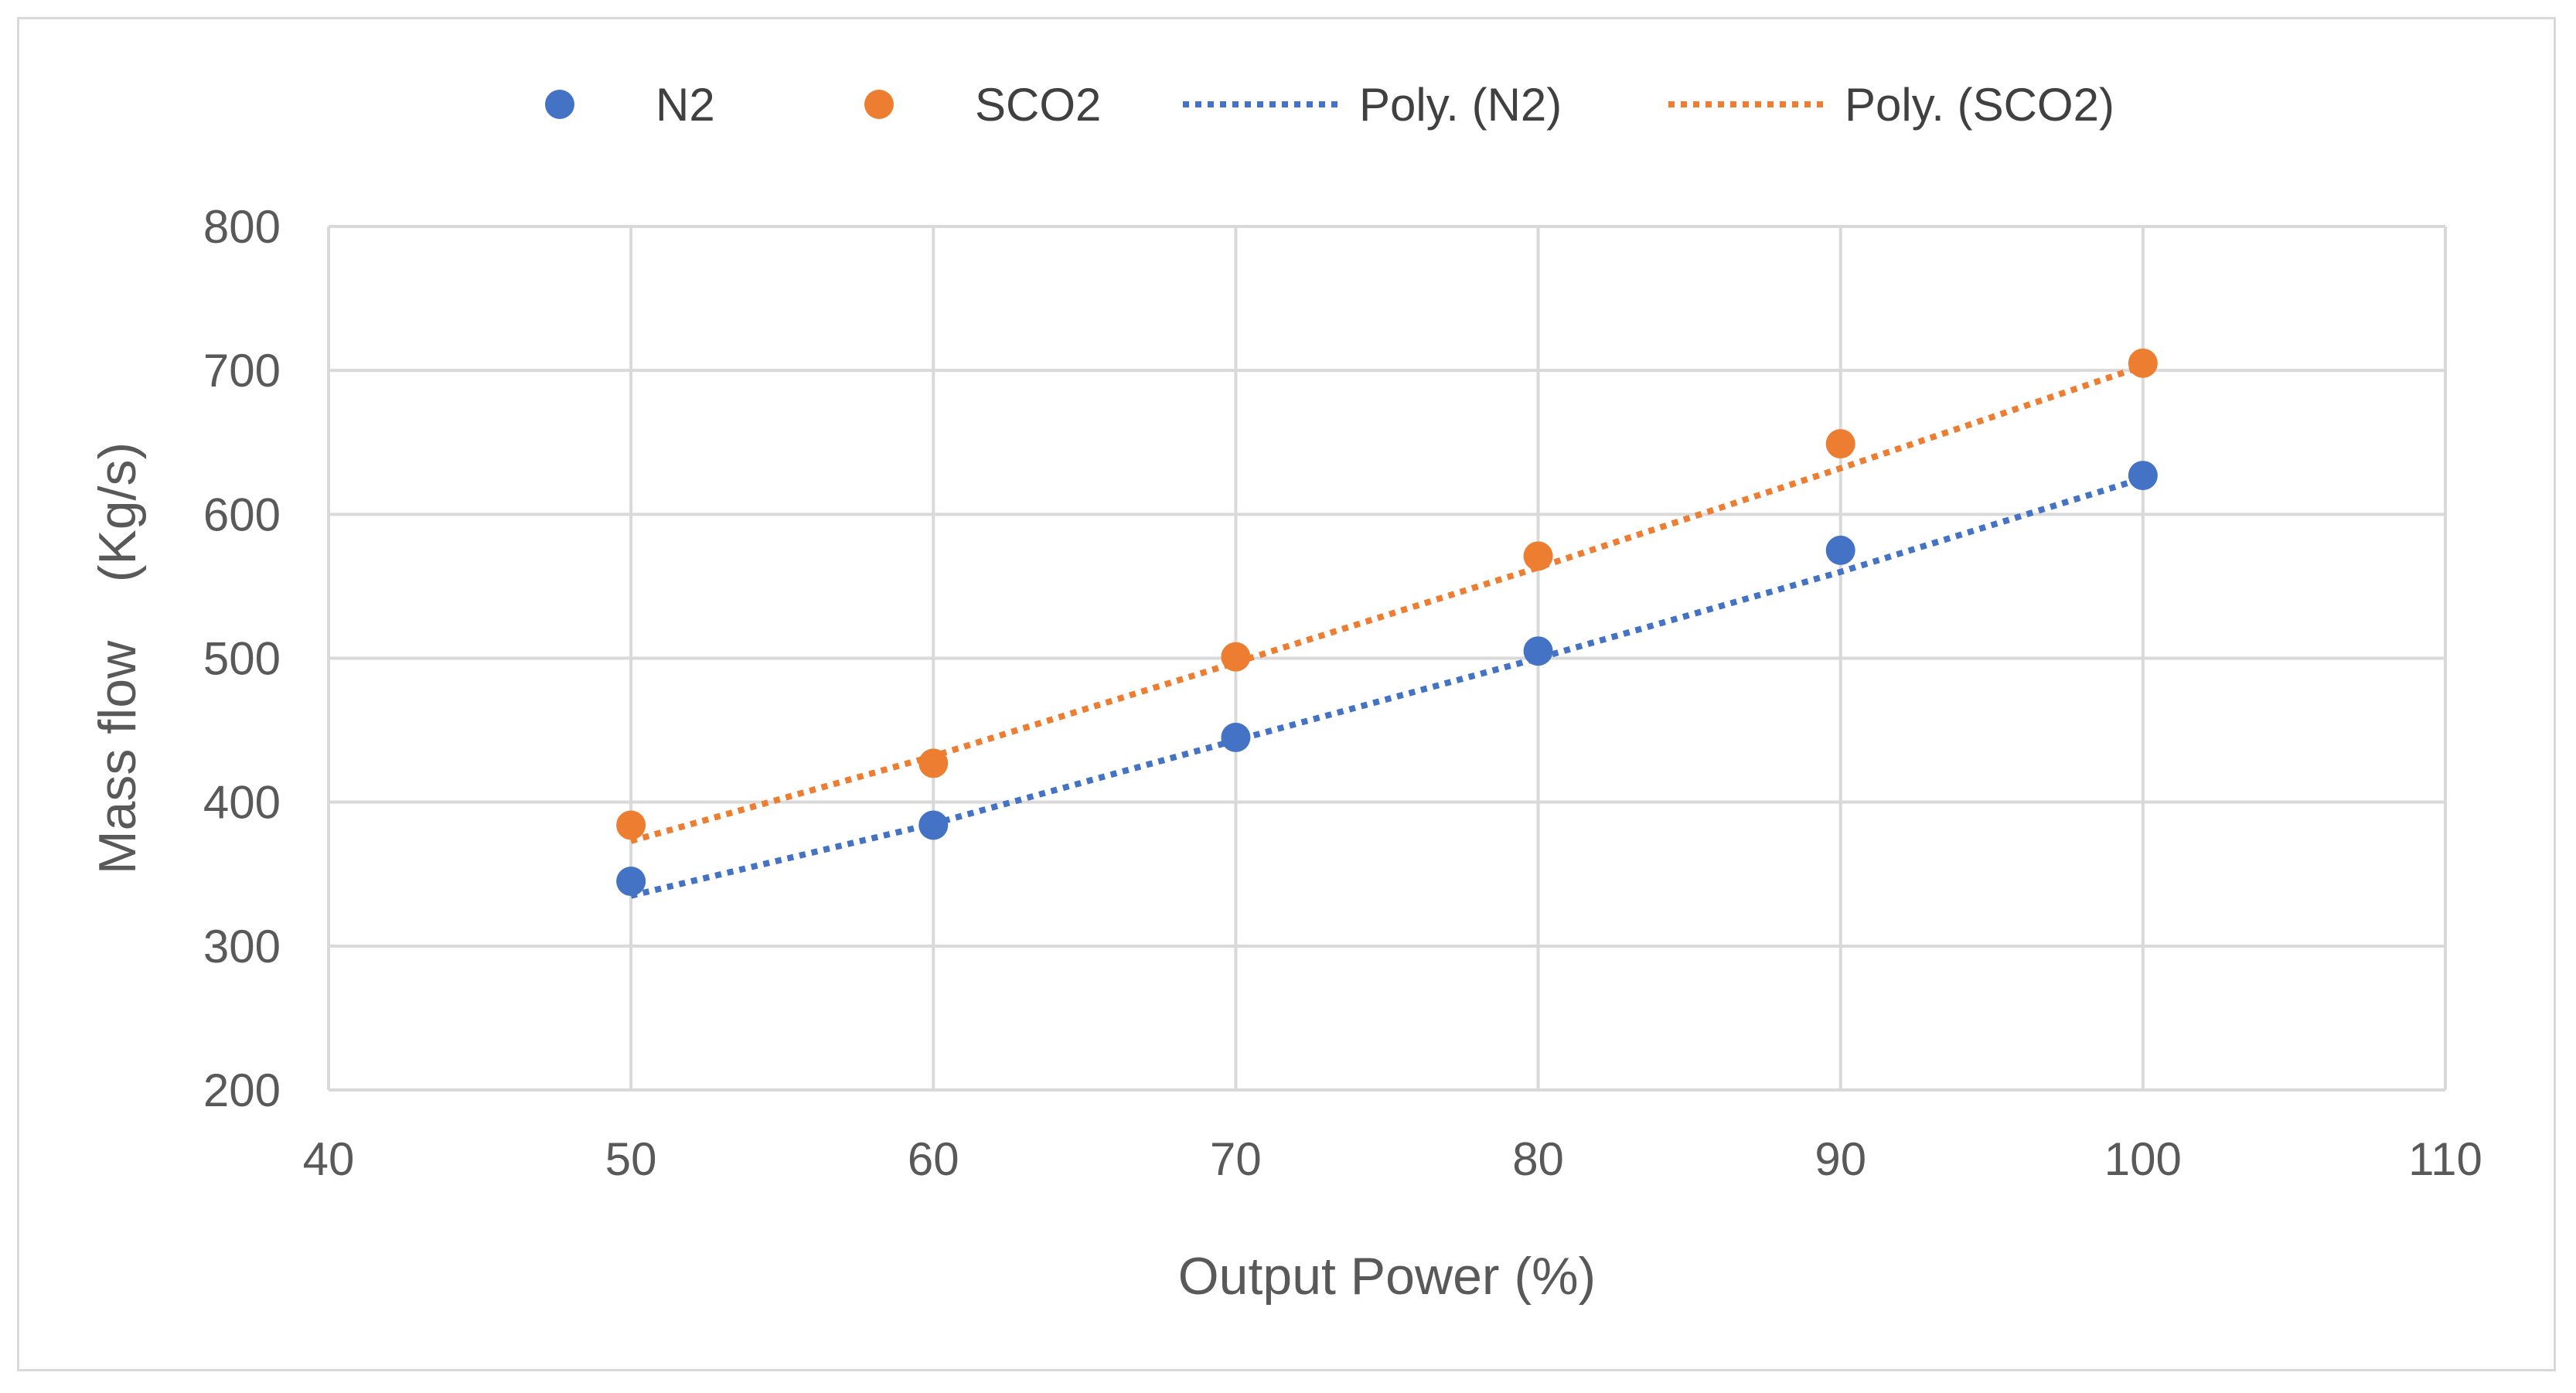  I want to click on x-axis-title: Output Power (%), so click(1387, 1276).